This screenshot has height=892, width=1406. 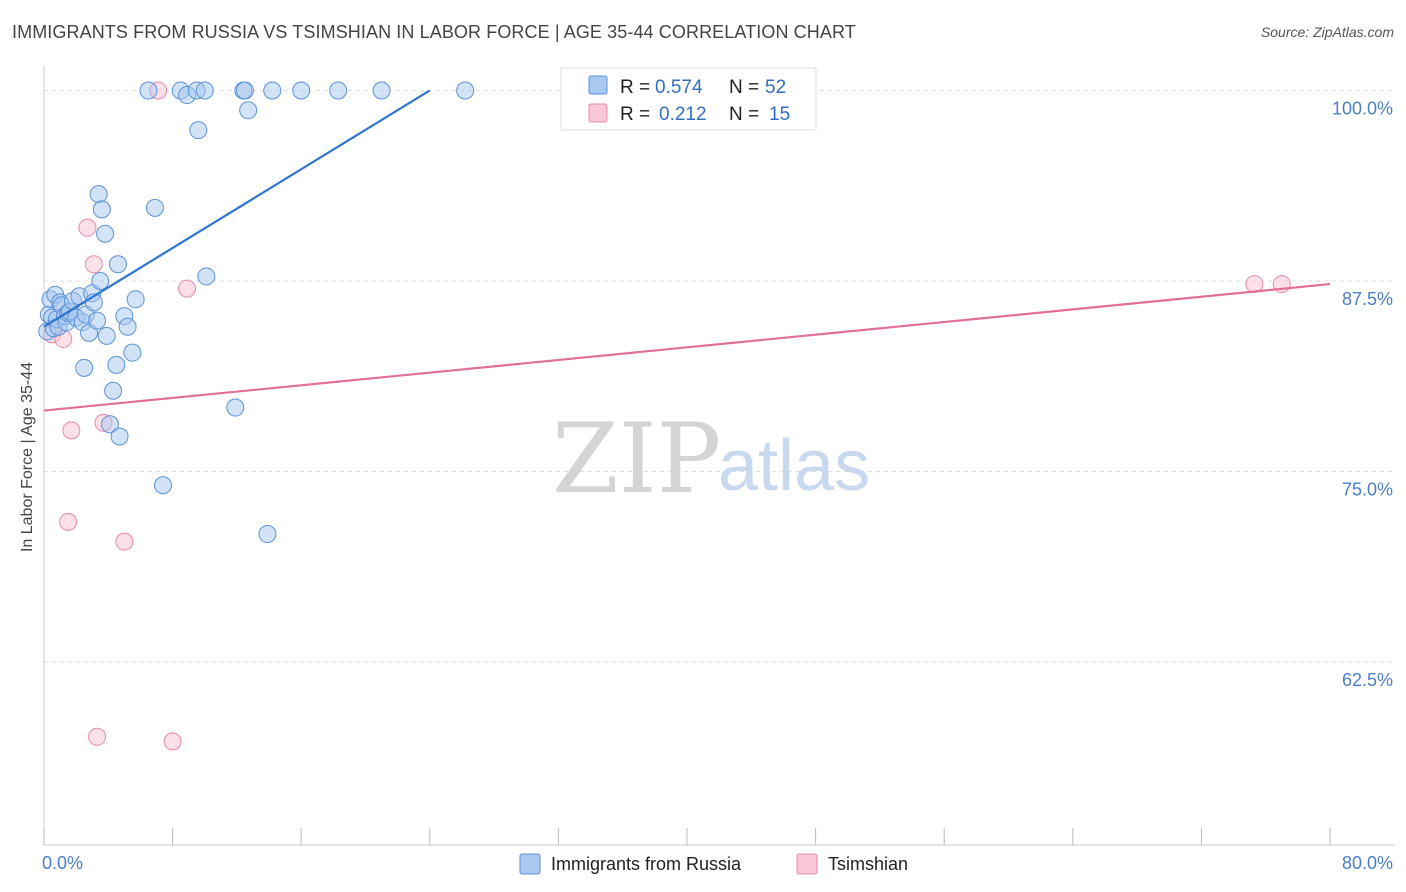 I want to click on legend-n-label-russia: N =, so click(x=744, y=87).